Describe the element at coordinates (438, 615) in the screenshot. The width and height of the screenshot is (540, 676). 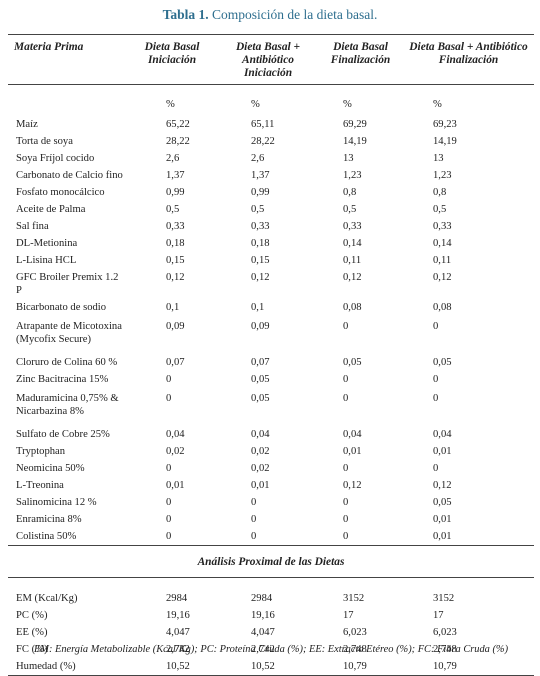
I see `value-cell: 17` at that location.